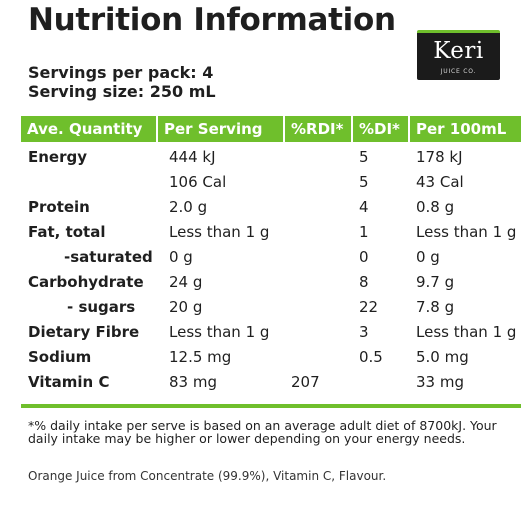 This screenshot has width=532, height=507. What do you see at coordinates (435, 207) in the screenshot?
I see `per-100ml-value: 0.8 g` at bounding box center [435, 207].